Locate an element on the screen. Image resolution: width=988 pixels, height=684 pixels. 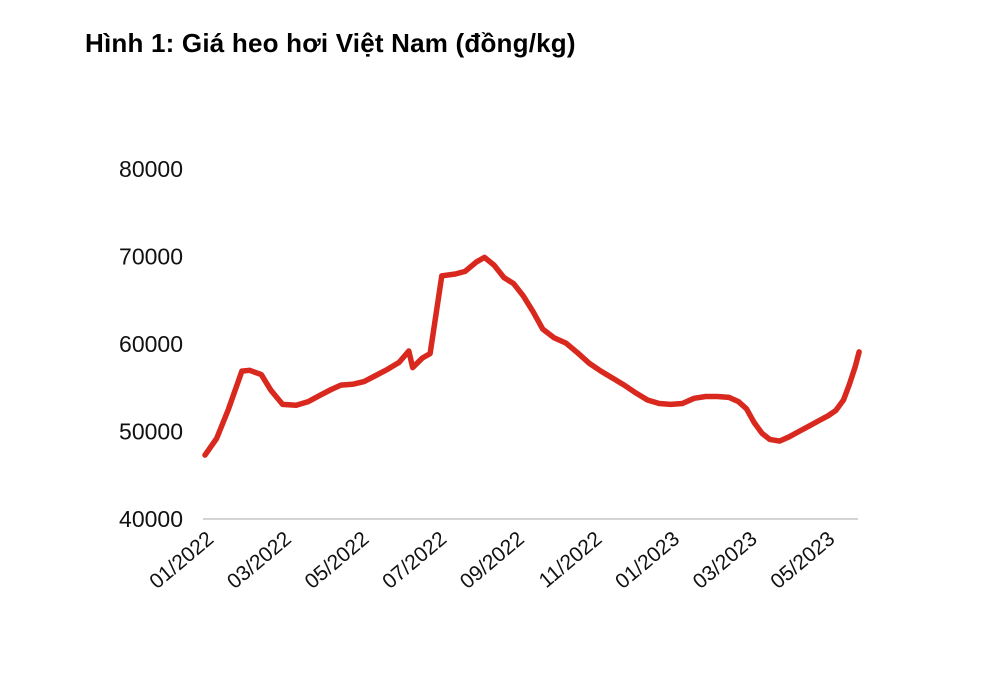
x-tick-label: 11/2022 is located at coordinates (571, 559).